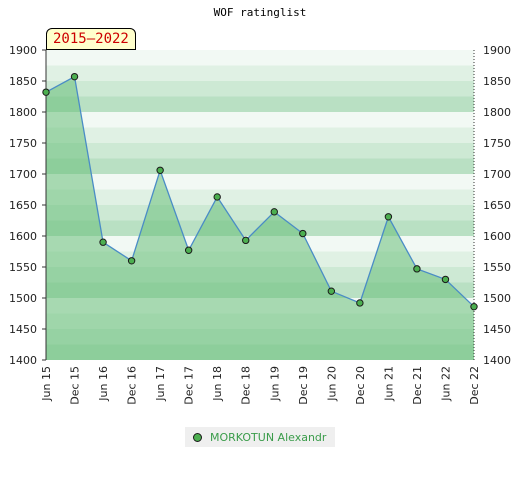 The image size is (520, 480). Describe the element at coordinates (91, 39) in the screenshot. I see `period-badge: 2015–2022` at that location.